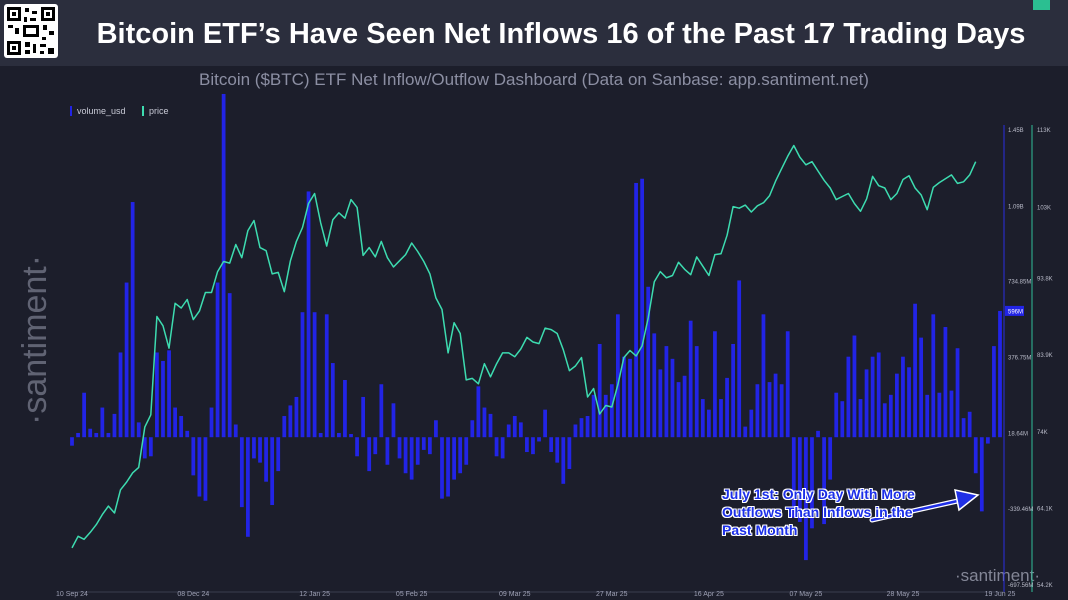 The image size is (1068, 600). Describe the element at coordinates (159, 111) in the screenshot. I see `legend-label-price: price` at that location.